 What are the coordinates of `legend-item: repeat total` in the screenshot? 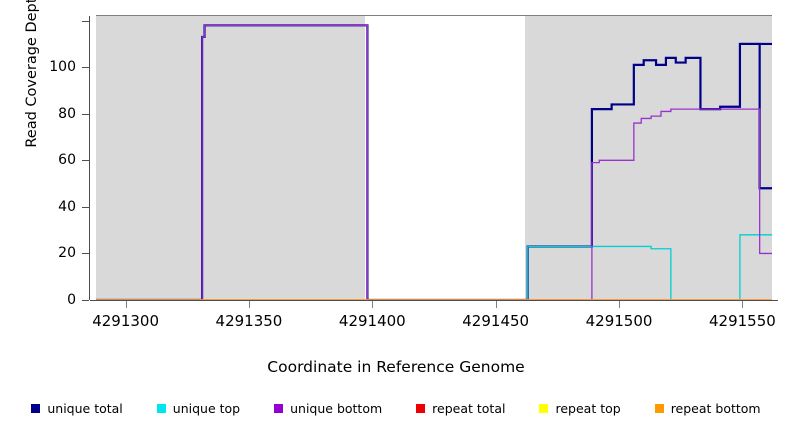 It's located at (460, 408).